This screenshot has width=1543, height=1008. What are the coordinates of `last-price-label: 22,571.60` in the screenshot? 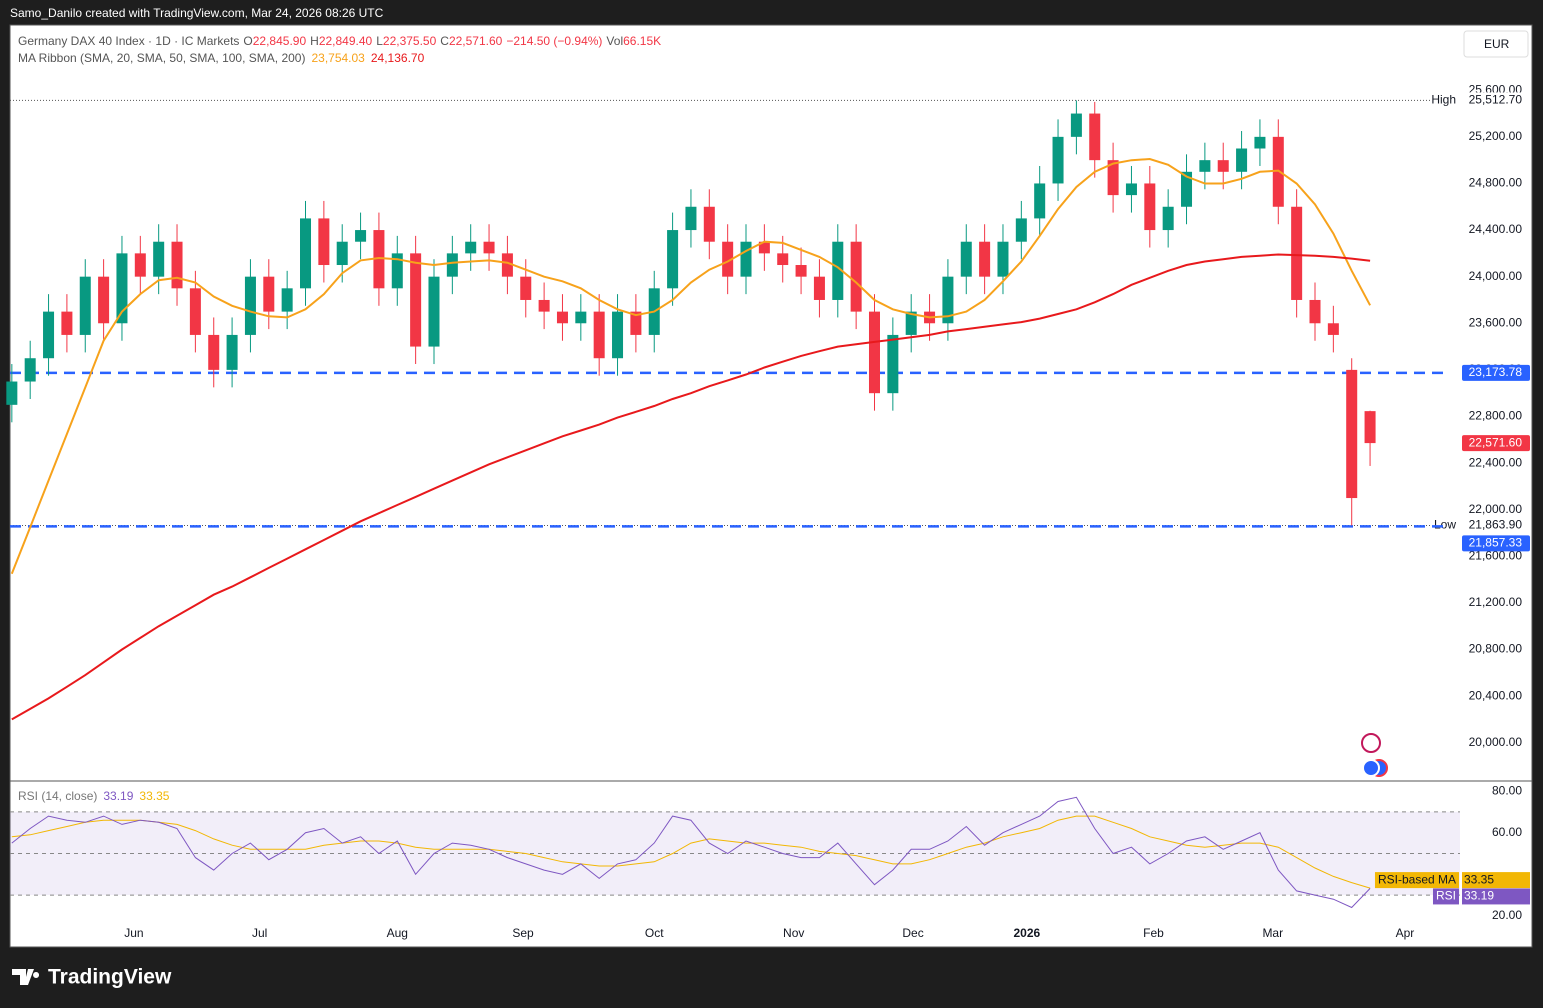 It's located at (1496, 442).